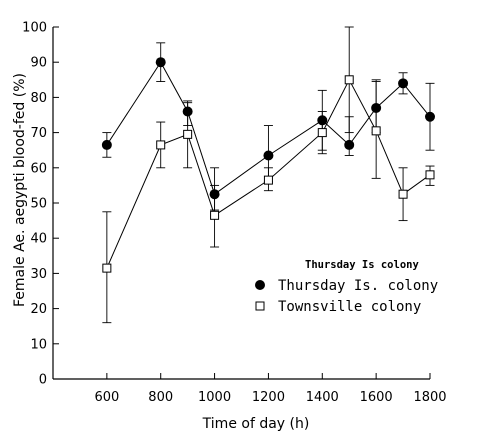  What do you see at coordinates (38, 98) in the screenshot?
I see `y-tick-label: 80` at bounding box center [38, 98].